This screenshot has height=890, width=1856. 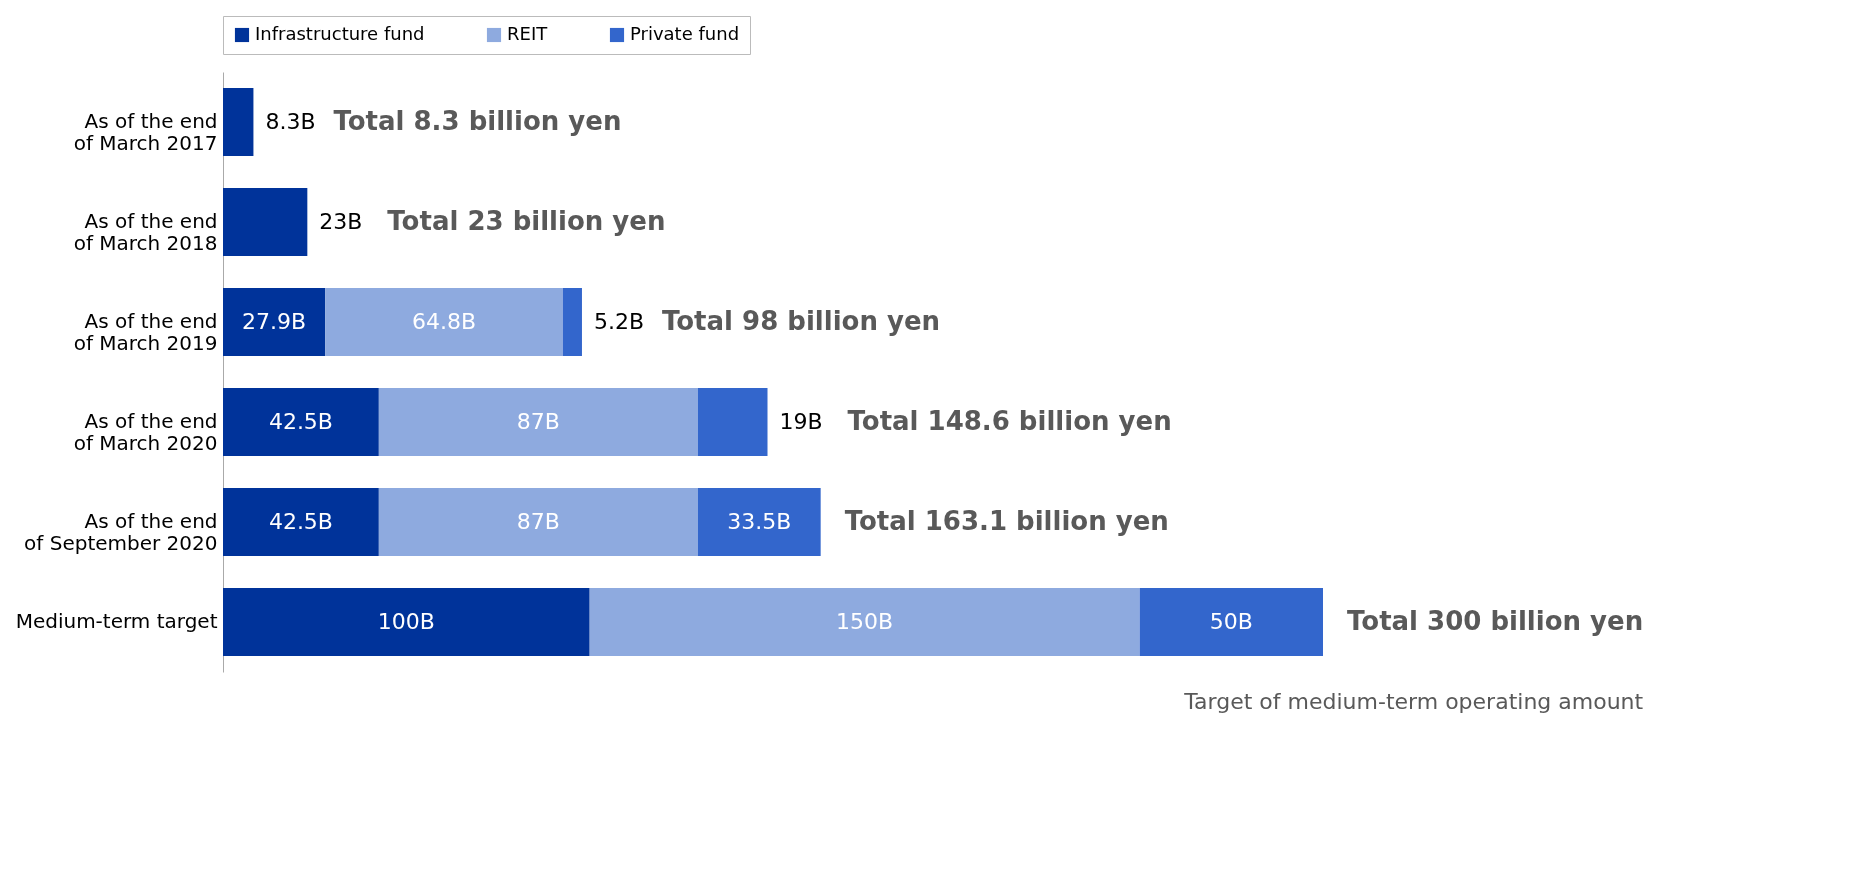 What do you see at coordinates (116, 621) in the screenshot?
I see `y-tick-label: Medium-term target` at bounding box center [116, 621].